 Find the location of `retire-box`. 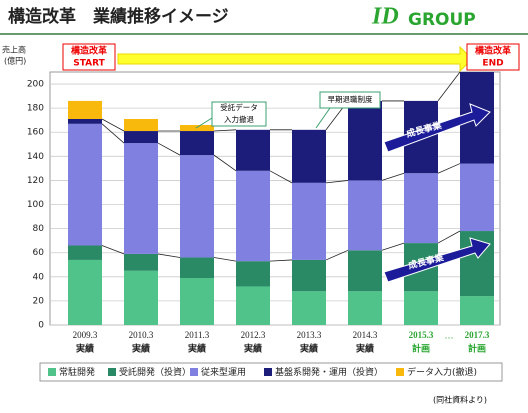

retire-box is located at coordinates (350, 100).